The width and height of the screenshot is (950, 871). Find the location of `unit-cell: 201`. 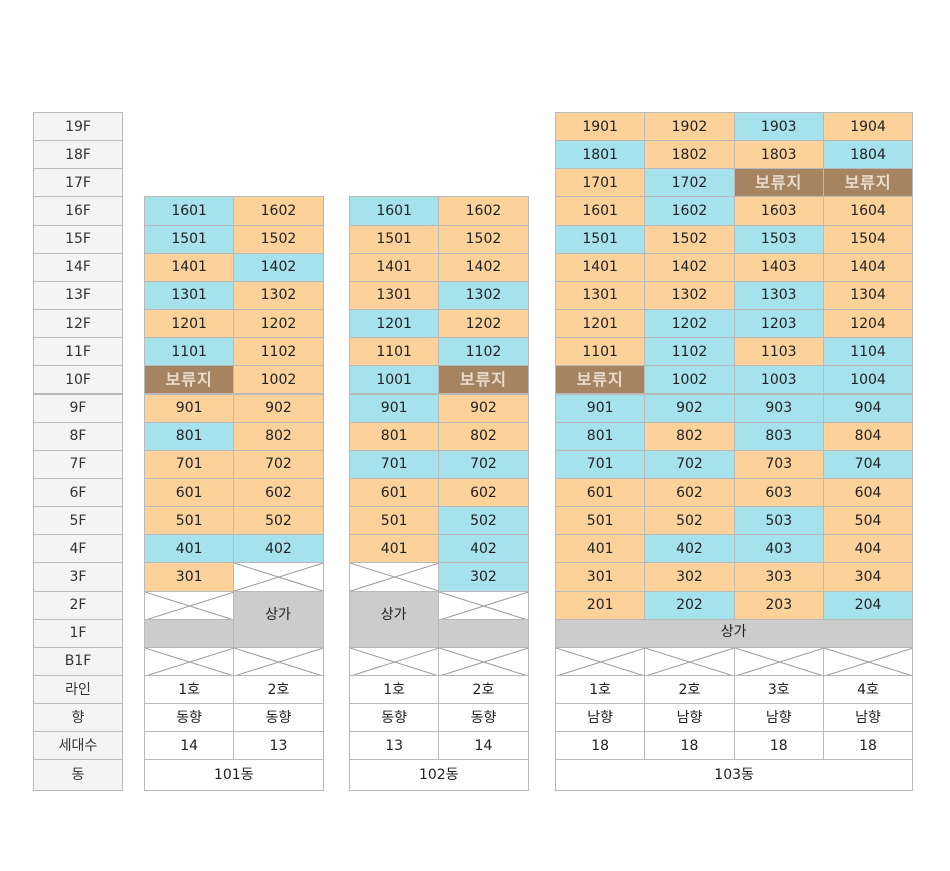

unit-cell: 201 is located at coordinates (600, 605).